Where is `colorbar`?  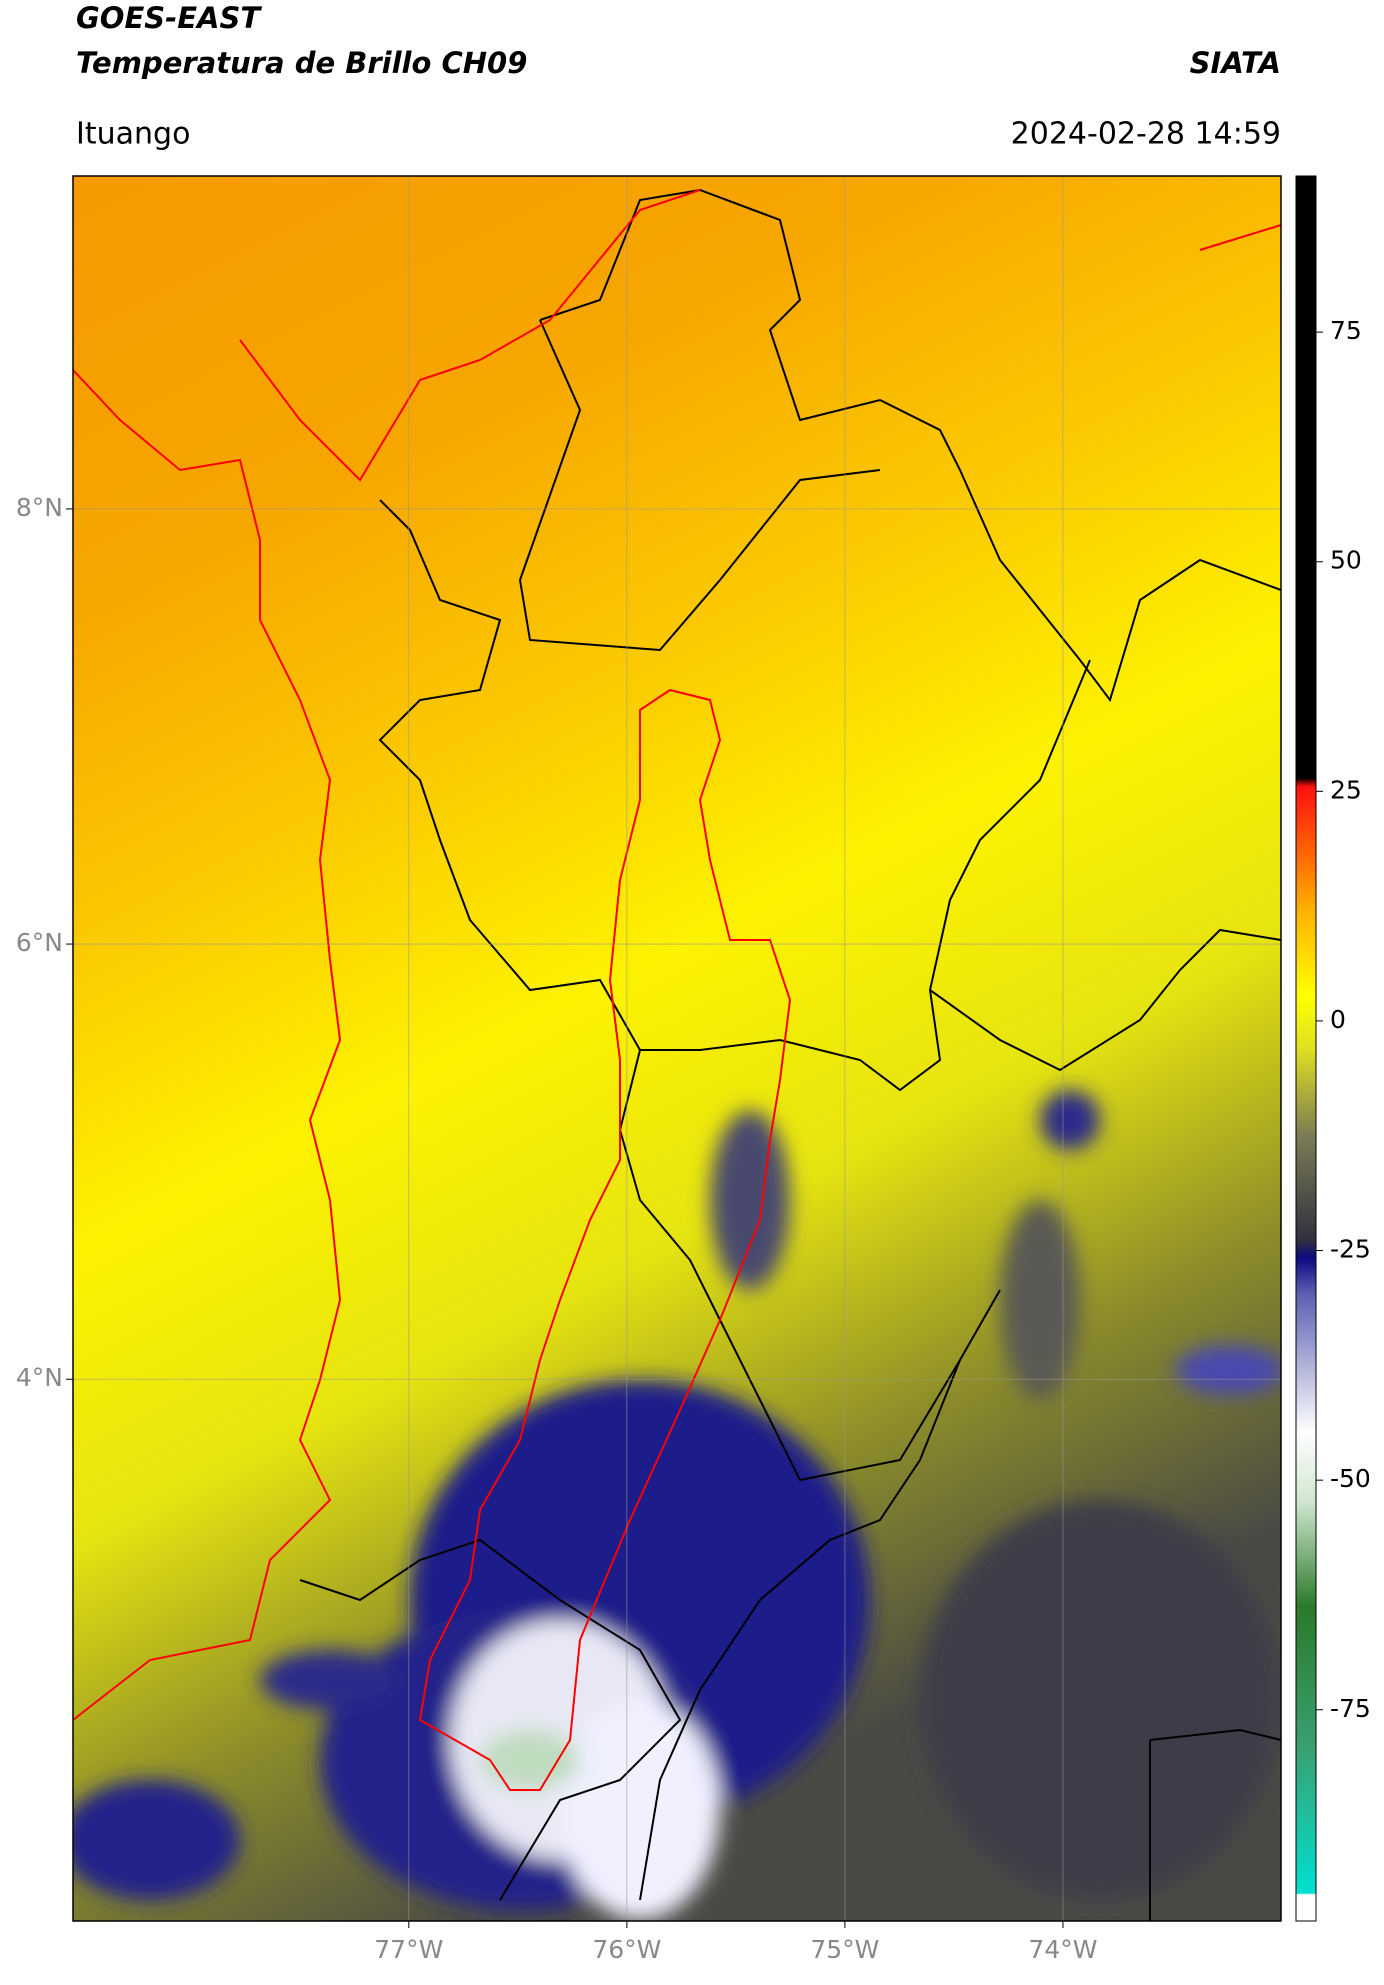
colorbar is located at coordinates (1306, 1048).